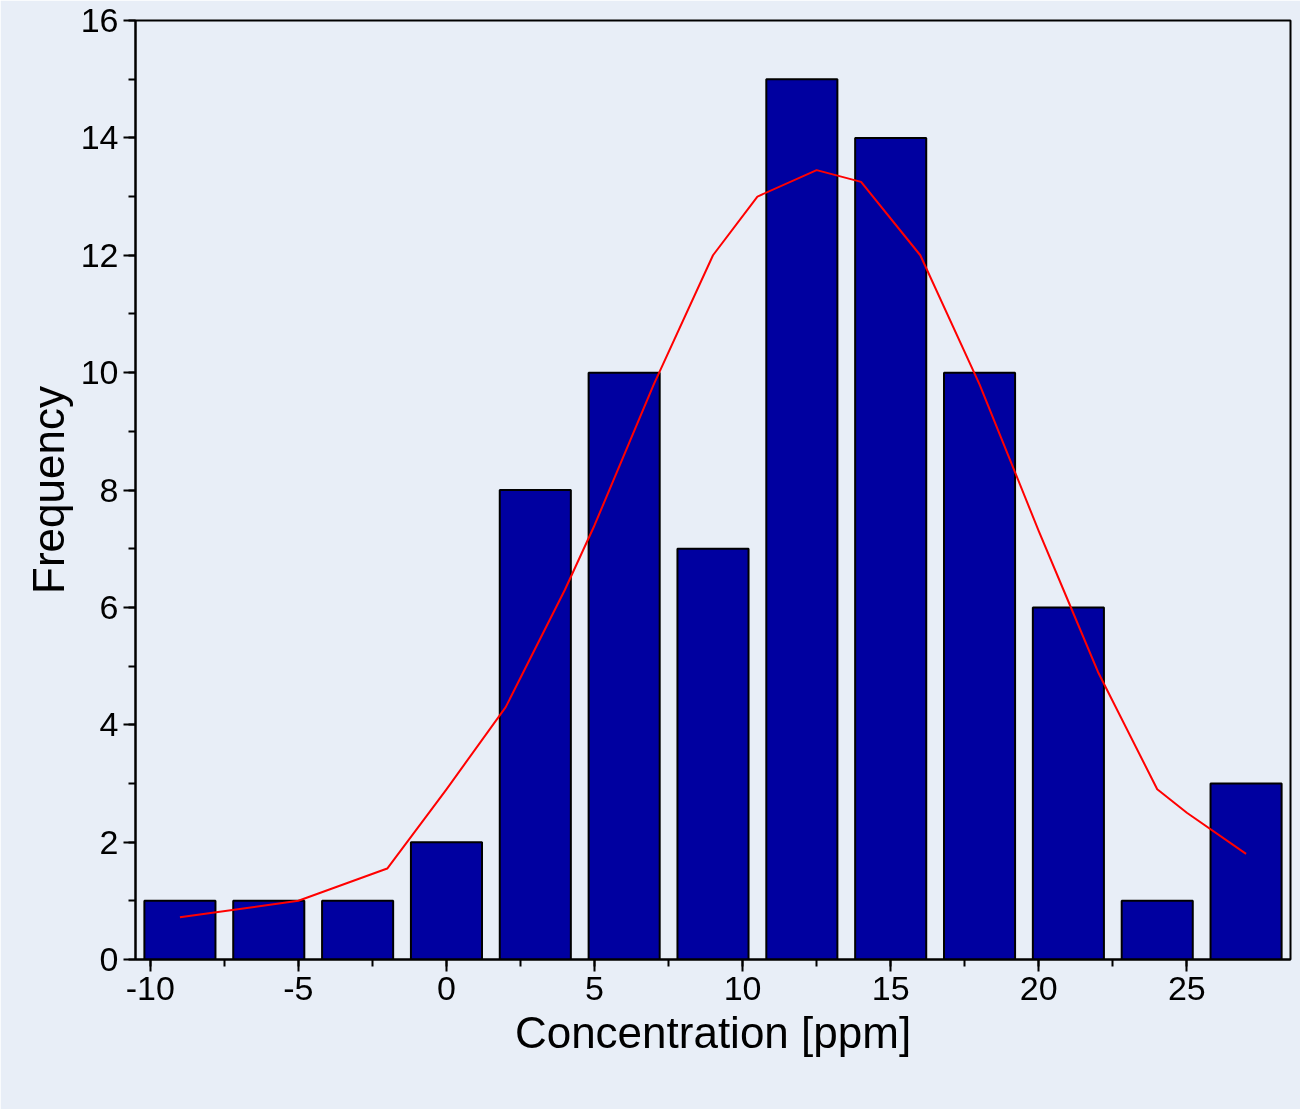 The height and width of the screenshot is (1109, 1300). What do you see at coordinates (742, 987) in the screenshot?
I see `x-tick-label: 10` at bounding box center [742, 987].